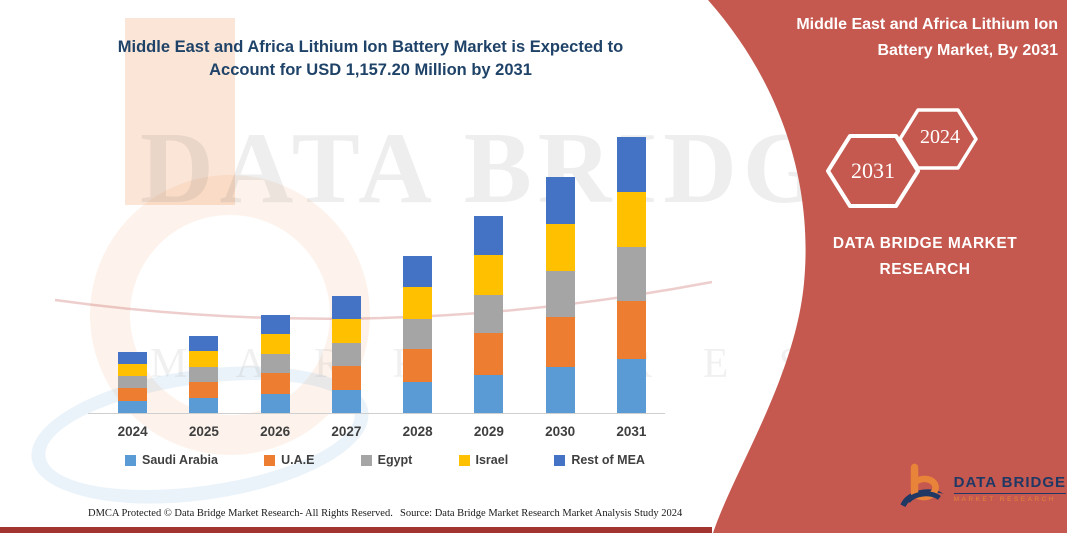  Describe the element at coordinates (418, 303) in the screenshot. I see `bar-segment-2028-israel` at that location.